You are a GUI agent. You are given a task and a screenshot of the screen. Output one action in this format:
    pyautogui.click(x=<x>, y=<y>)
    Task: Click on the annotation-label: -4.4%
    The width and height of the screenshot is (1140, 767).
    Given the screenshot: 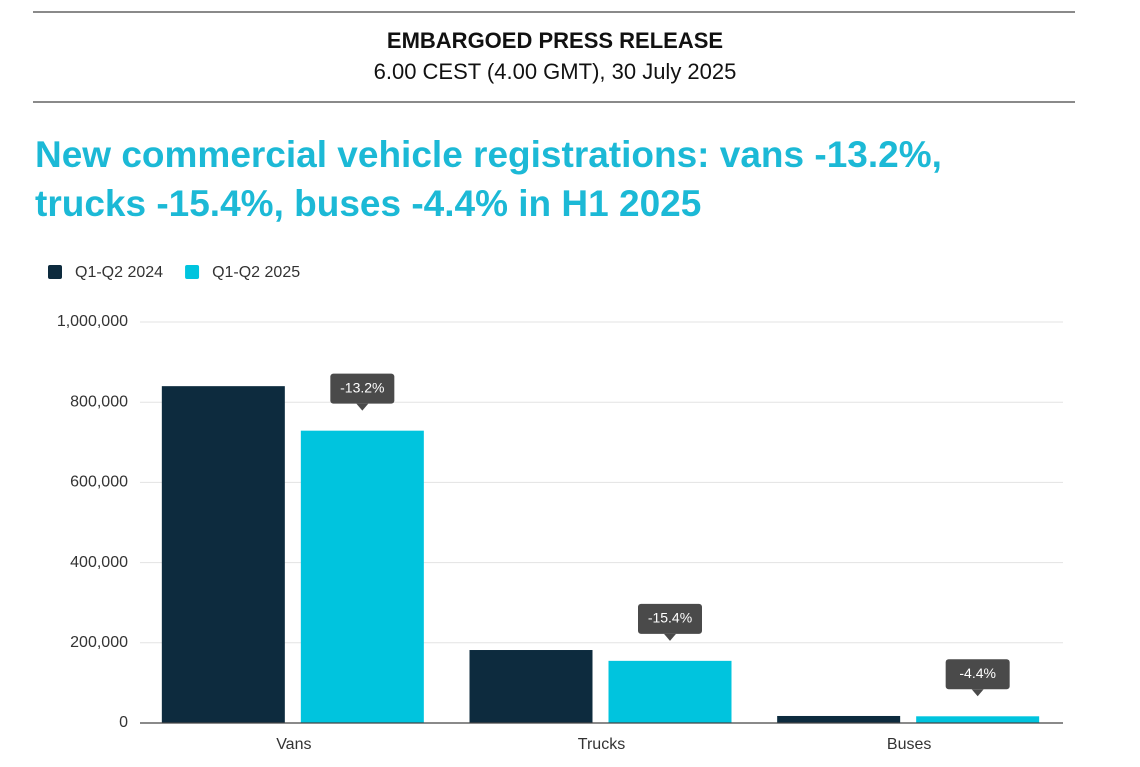 What is the action you would take?
    pyautogui.click(x=977, y=673)
    